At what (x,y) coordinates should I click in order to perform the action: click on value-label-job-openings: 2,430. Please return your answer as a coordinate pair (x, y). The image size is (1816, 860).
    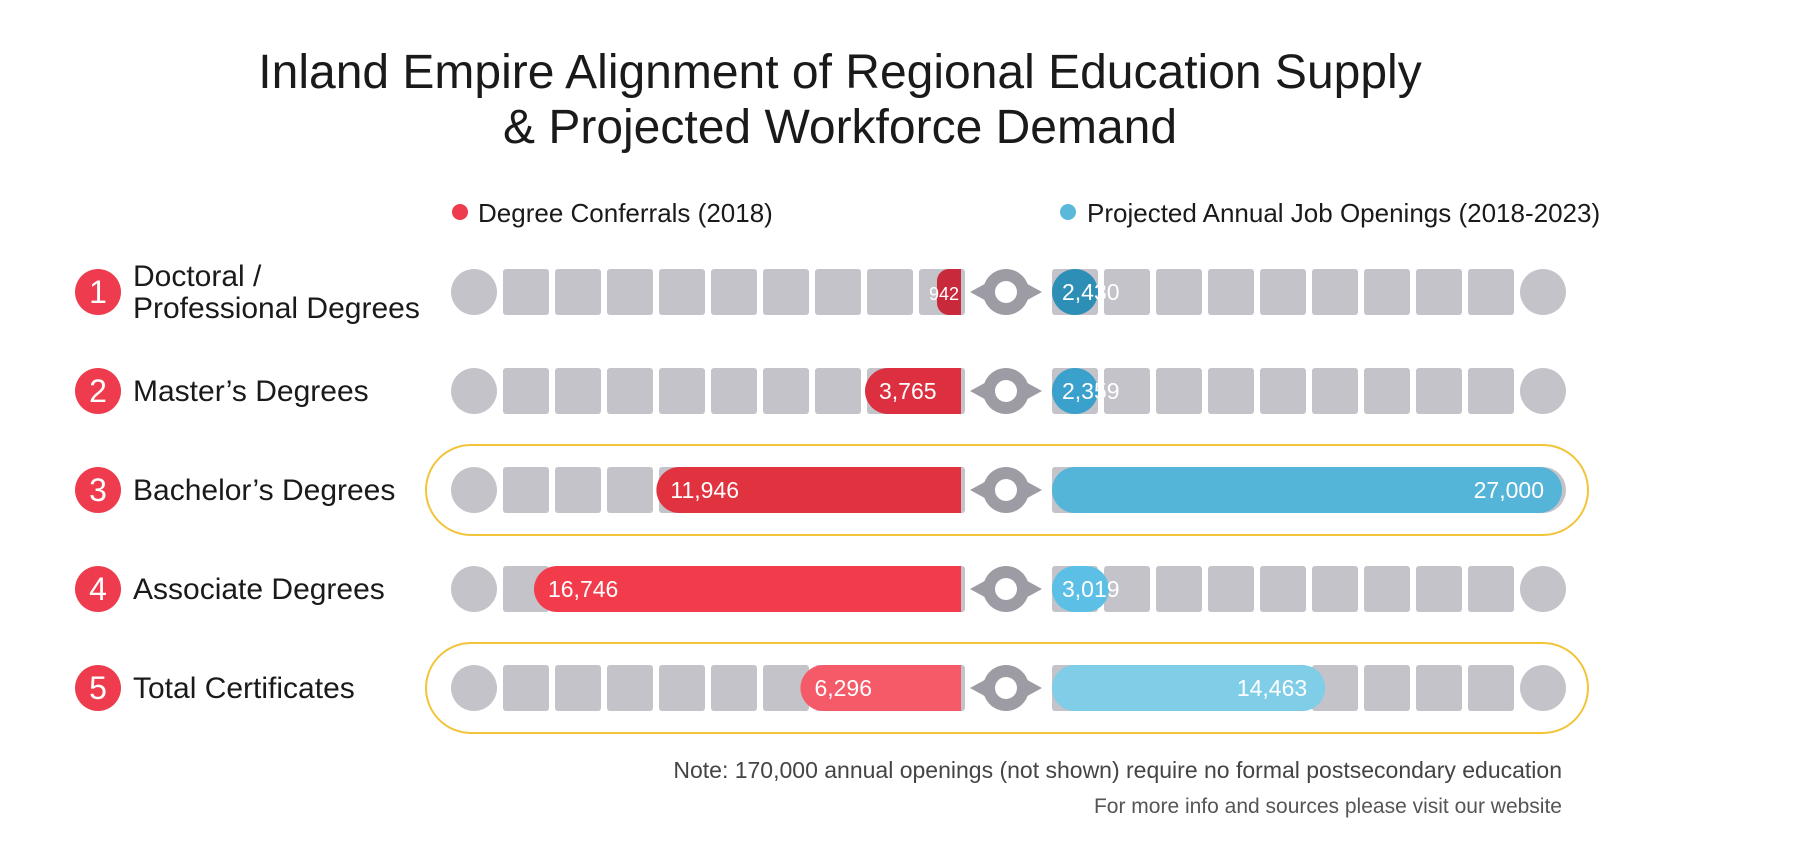
    Looking at the image, I should click on (1091, 292).